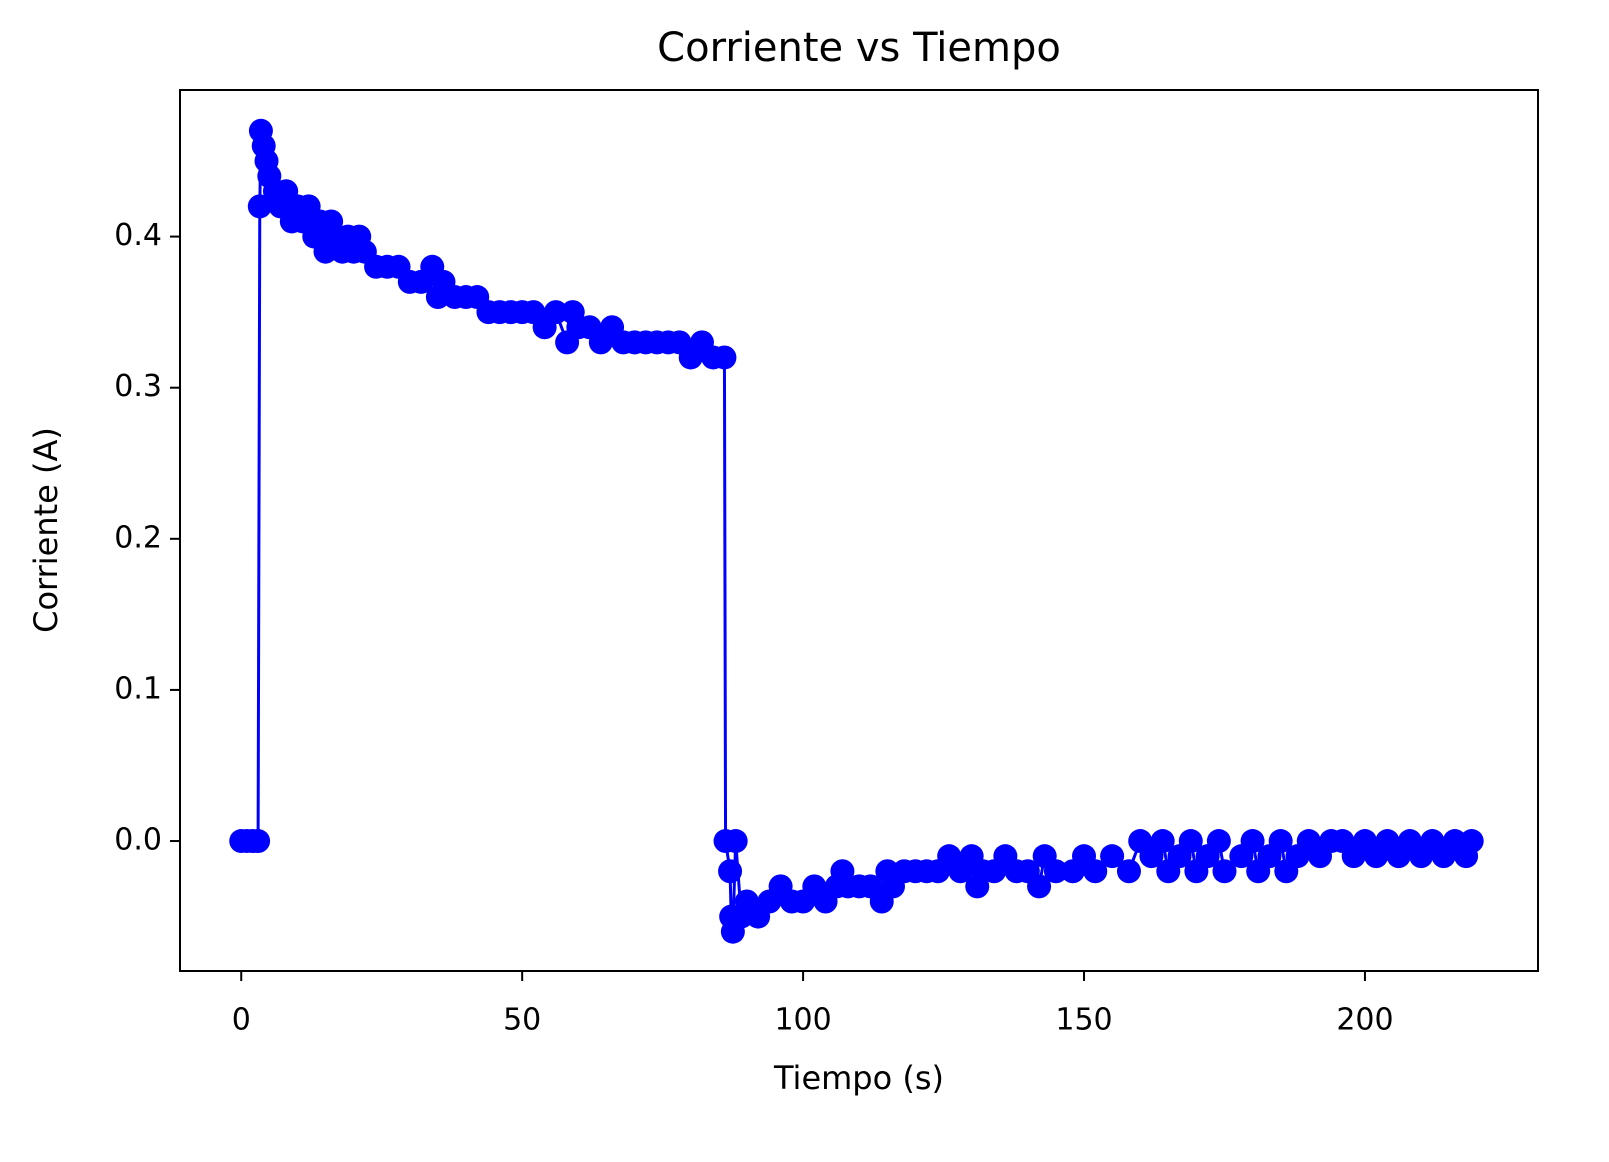  I want to click on y-axis-label: Corriente (A), so click(46, 530).